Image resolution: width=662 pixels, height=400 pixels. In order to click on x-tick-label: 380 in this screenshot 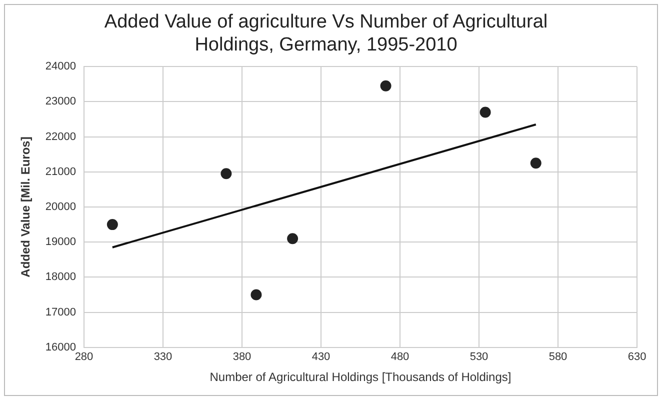, I will do `click(242, 357)`.